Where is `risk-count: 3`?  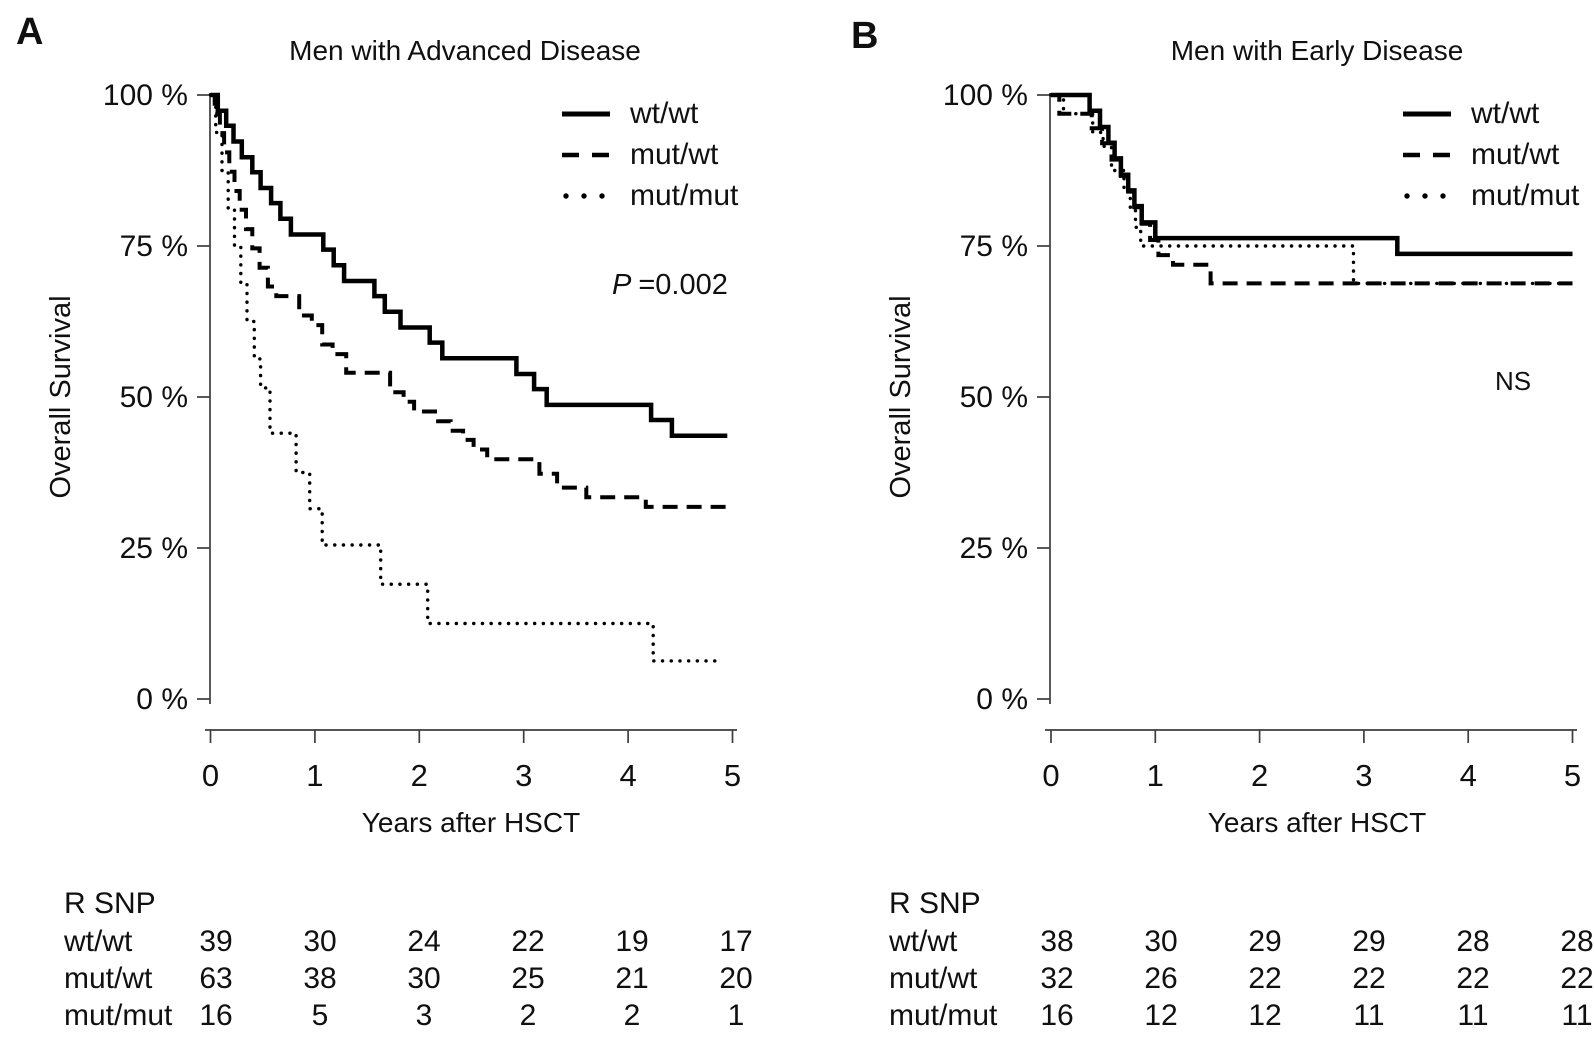
risk-count: 3 is located at coordinates (424, 1015).